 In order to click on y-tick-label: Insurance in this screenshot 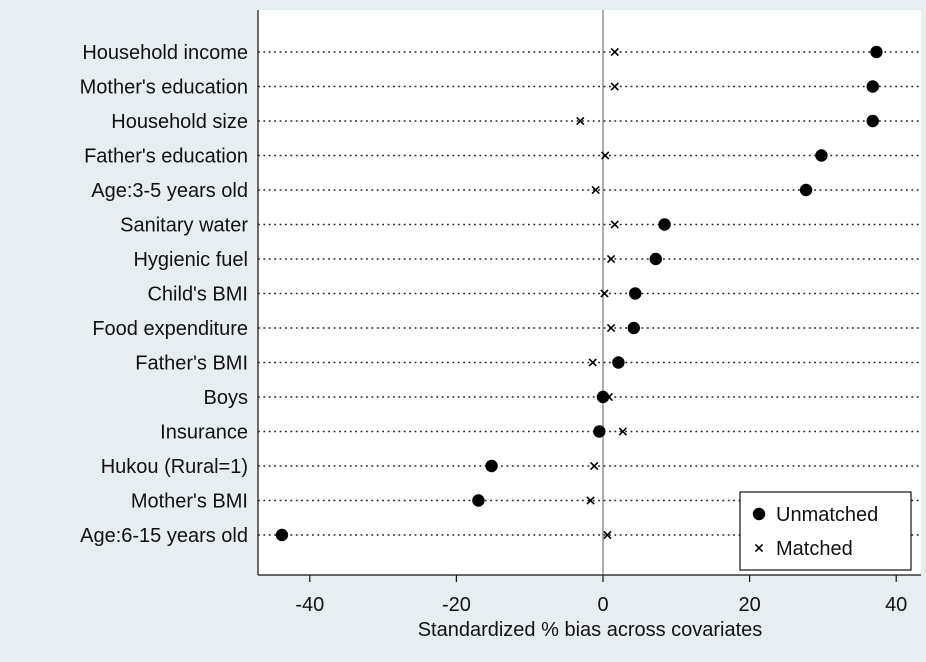, I will do `click(204, 433)`.